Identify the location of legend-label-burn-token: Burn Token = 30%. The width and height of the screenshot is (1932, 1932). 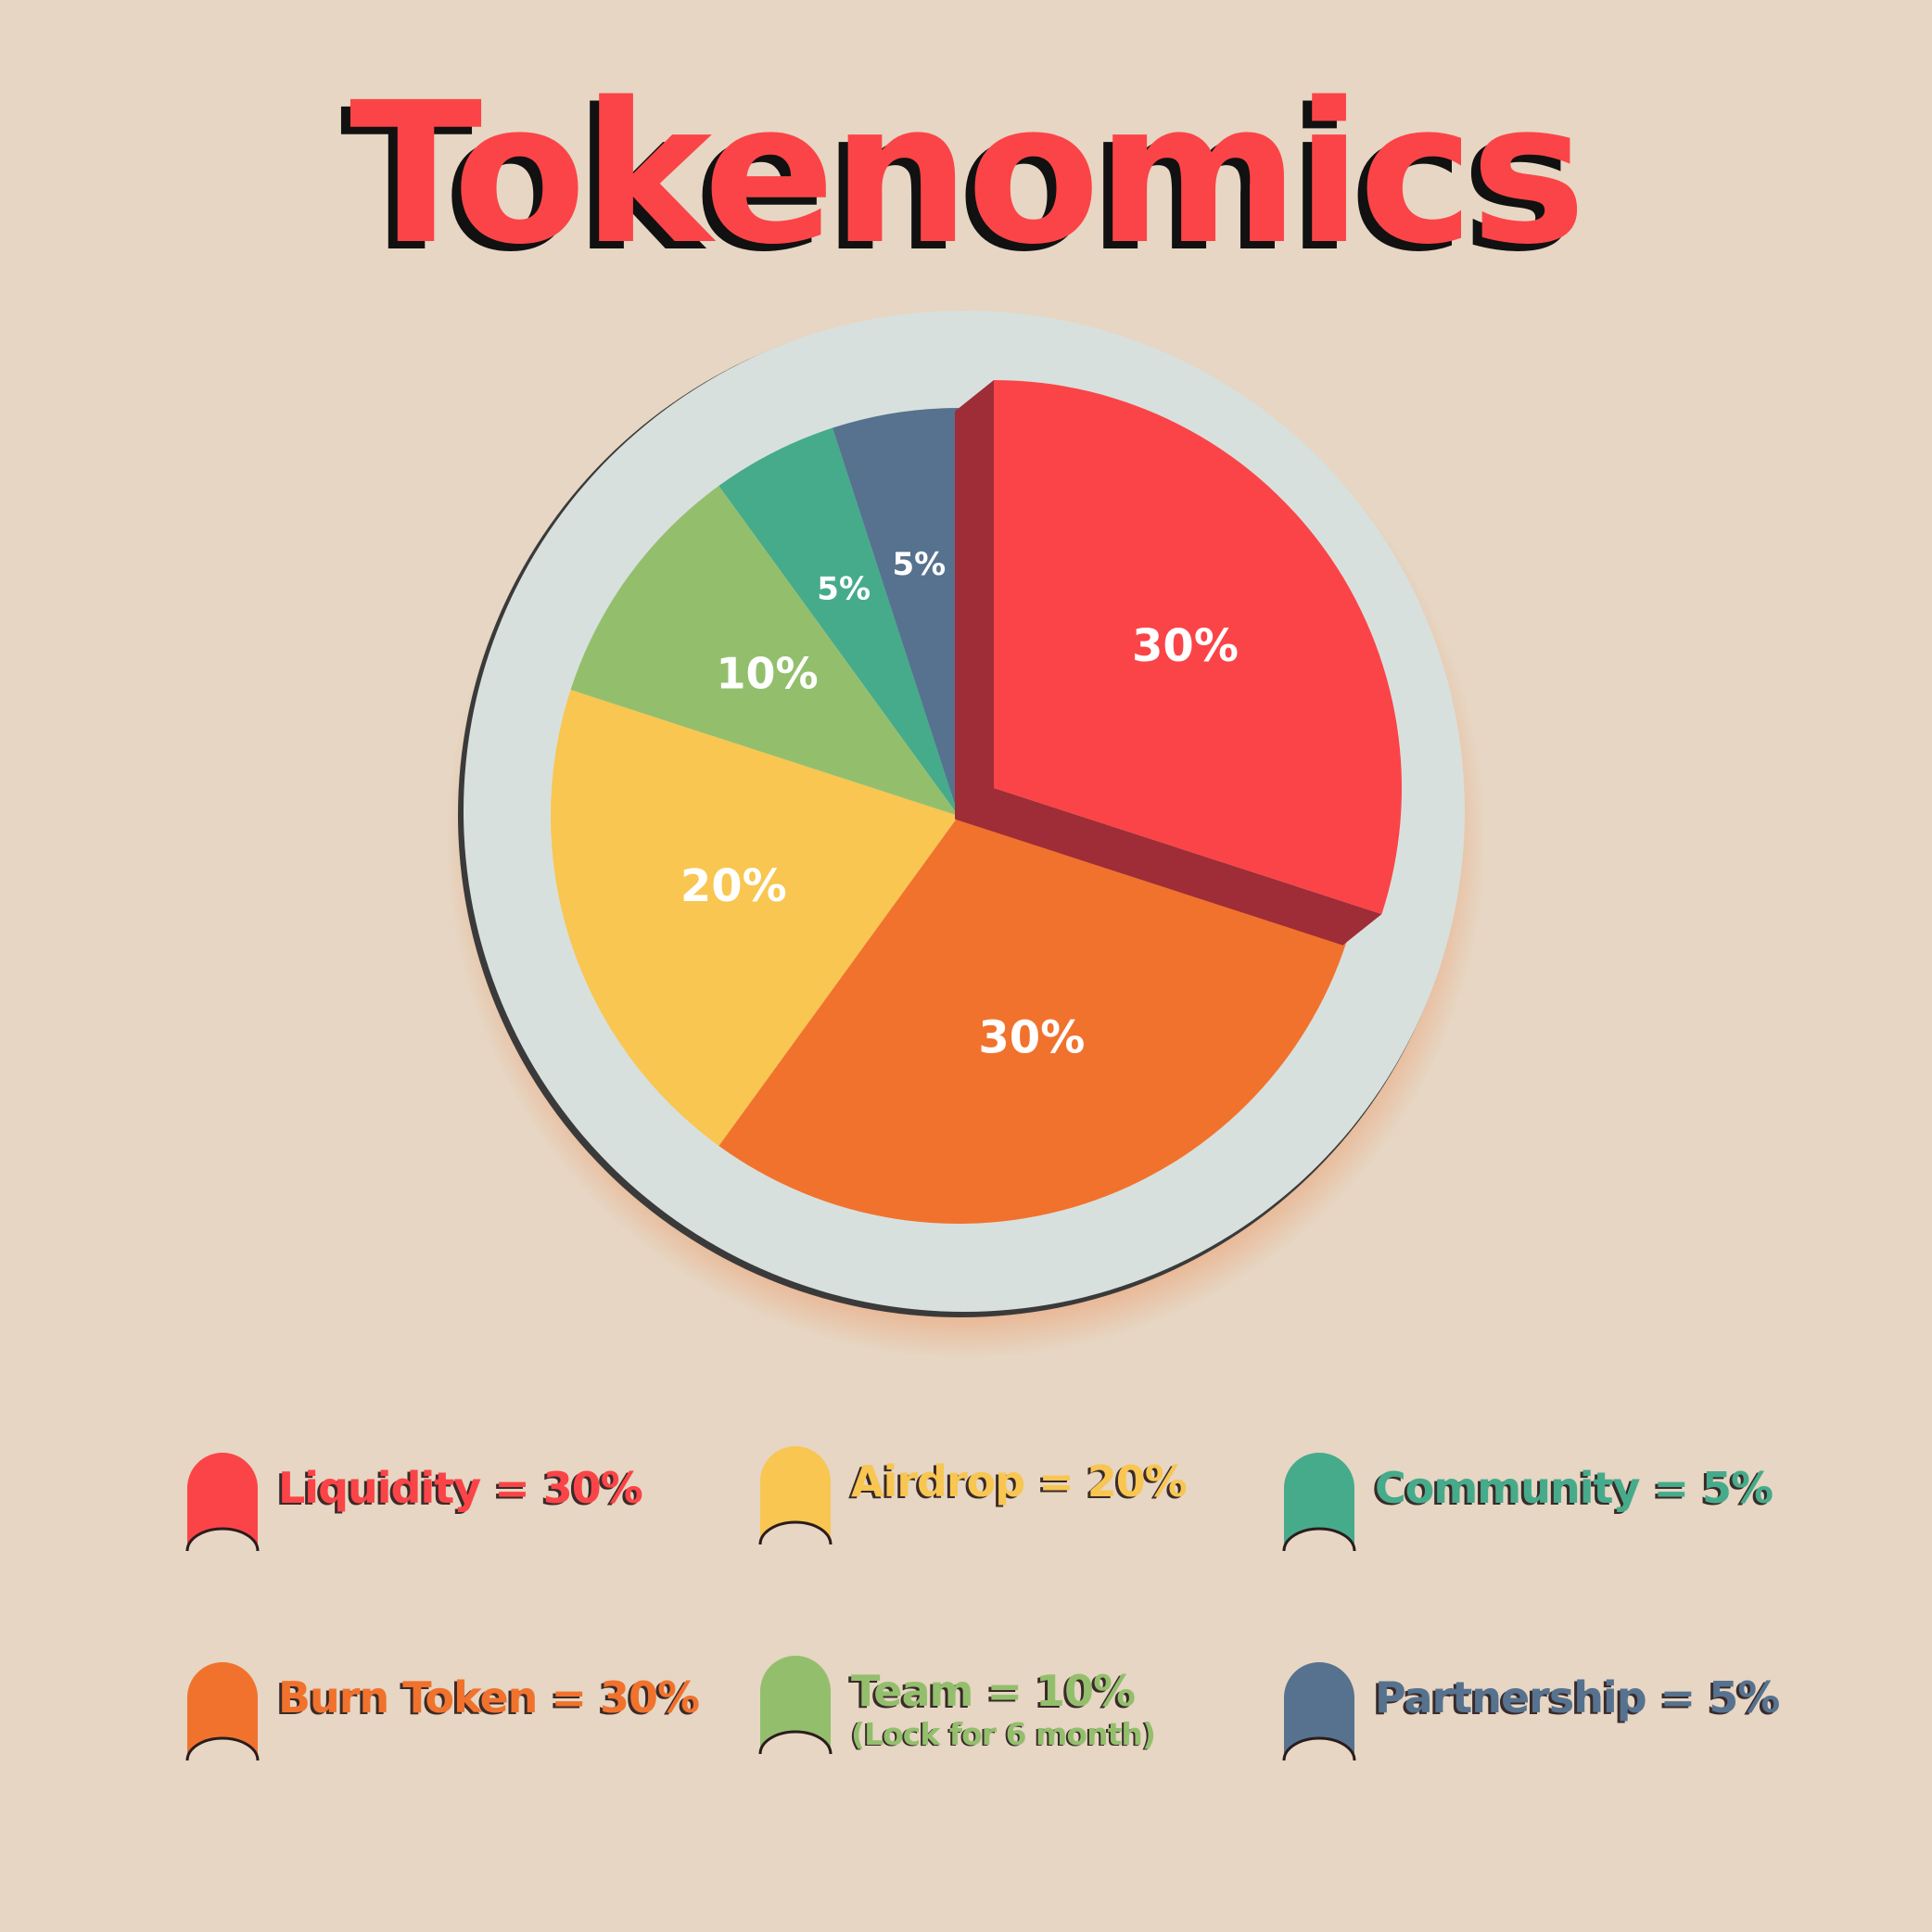
(489, 1697).